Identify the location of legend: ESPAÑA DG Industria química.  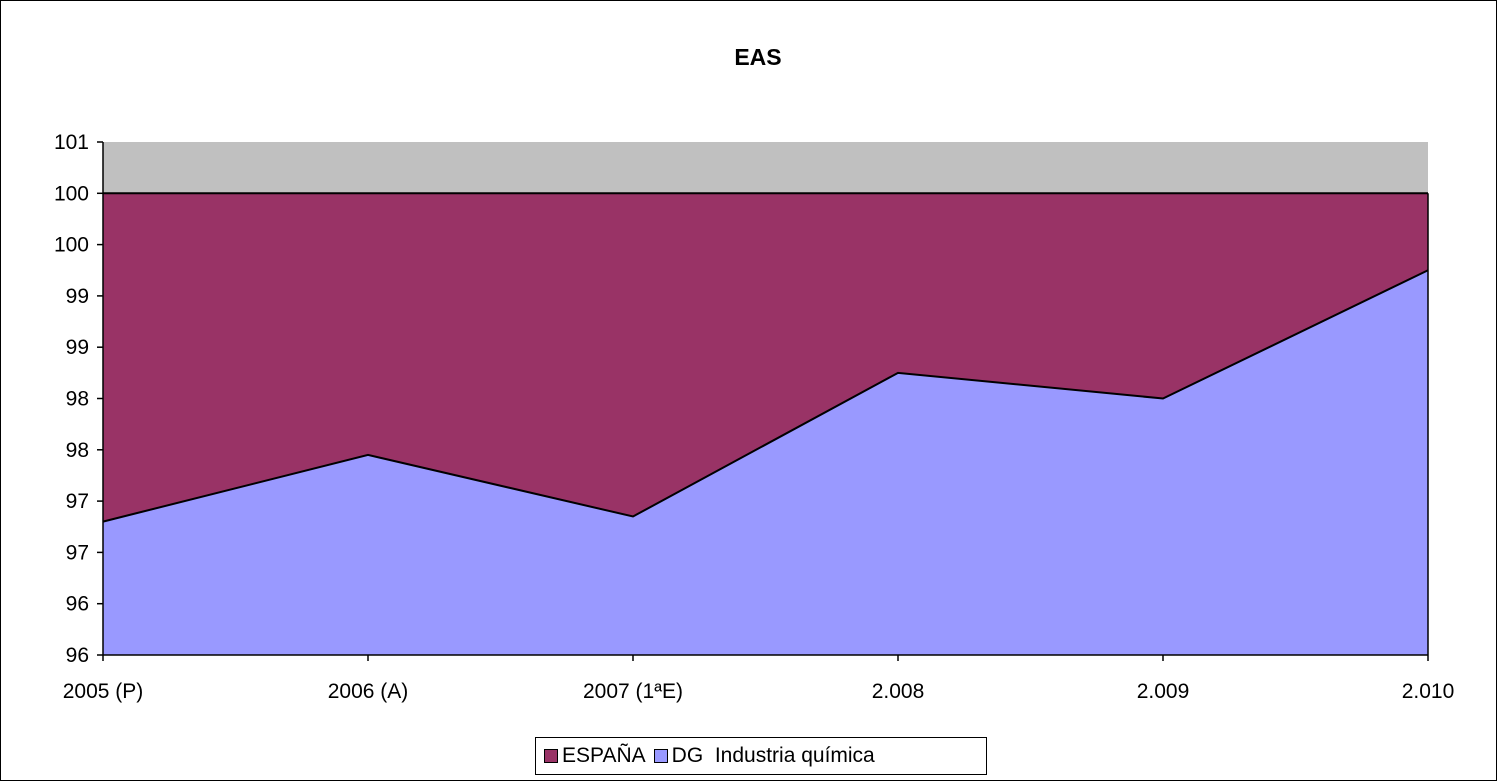
(761, 756).